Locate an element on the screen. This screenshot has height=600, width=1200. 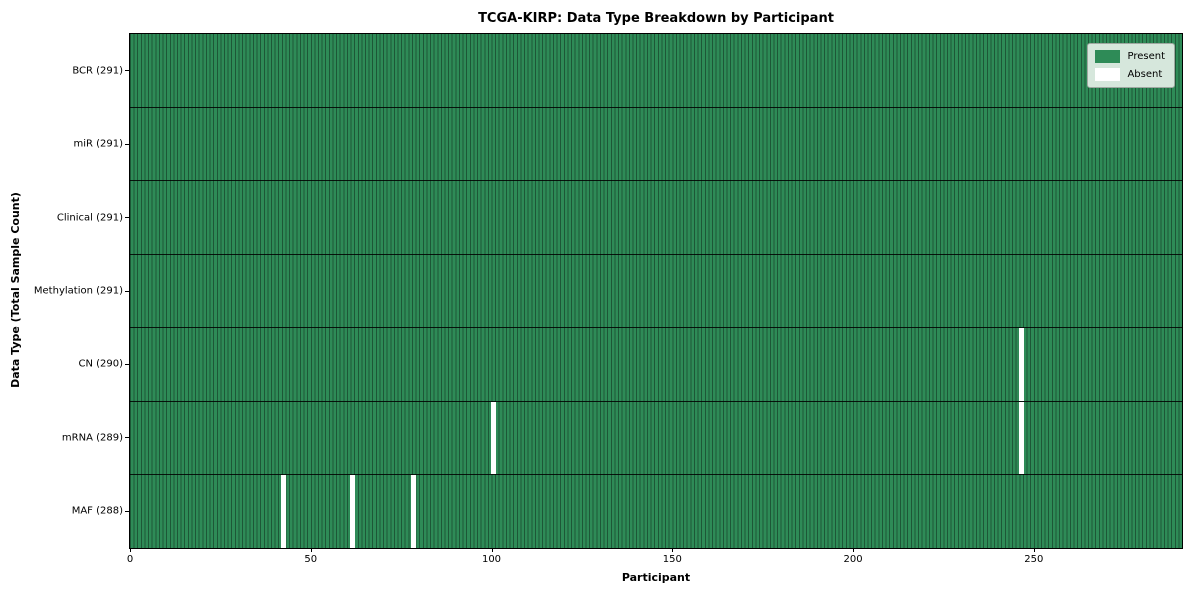
y-axis-label: Data Type (Total Sample Count) is located at coordinates (15, 290).